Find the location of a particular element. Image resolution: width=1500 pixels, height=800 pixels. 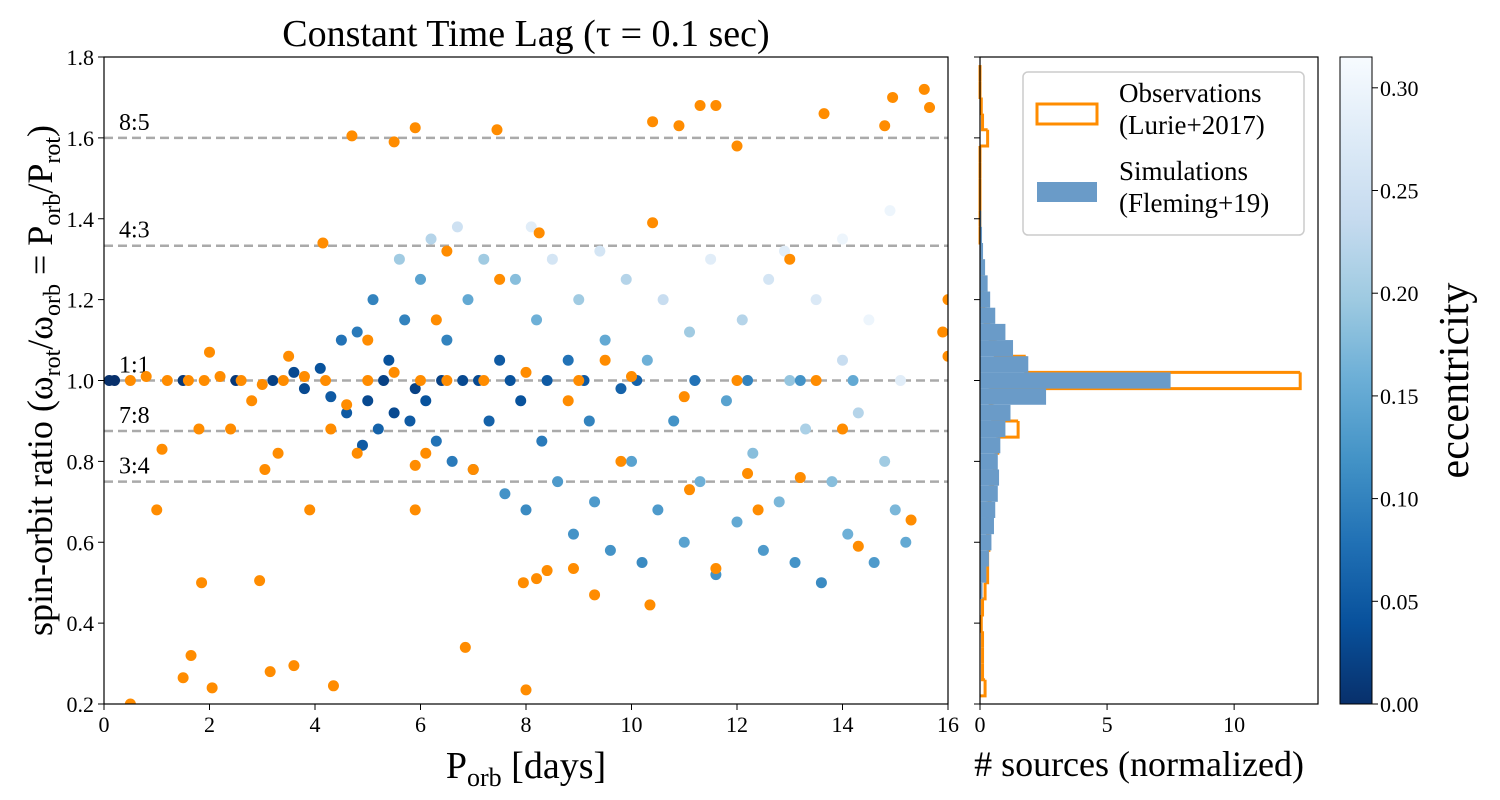

colorbar-tick-label: 0.30 is located at coordinates (1399, 88).